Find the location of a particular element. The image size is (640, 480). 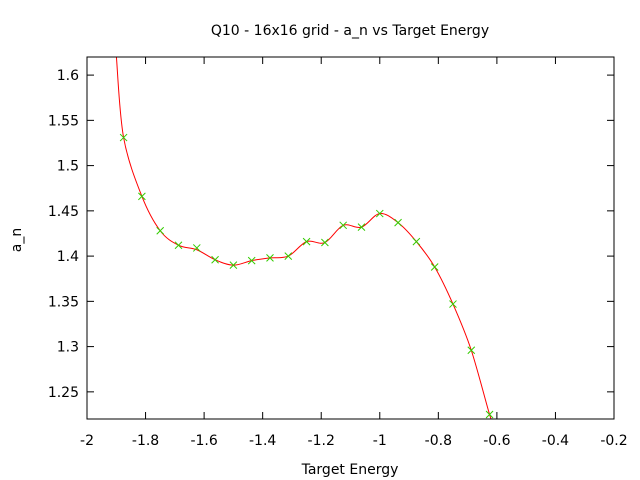

x-axis-label: Target Energy is located at coordinates (350, 470).